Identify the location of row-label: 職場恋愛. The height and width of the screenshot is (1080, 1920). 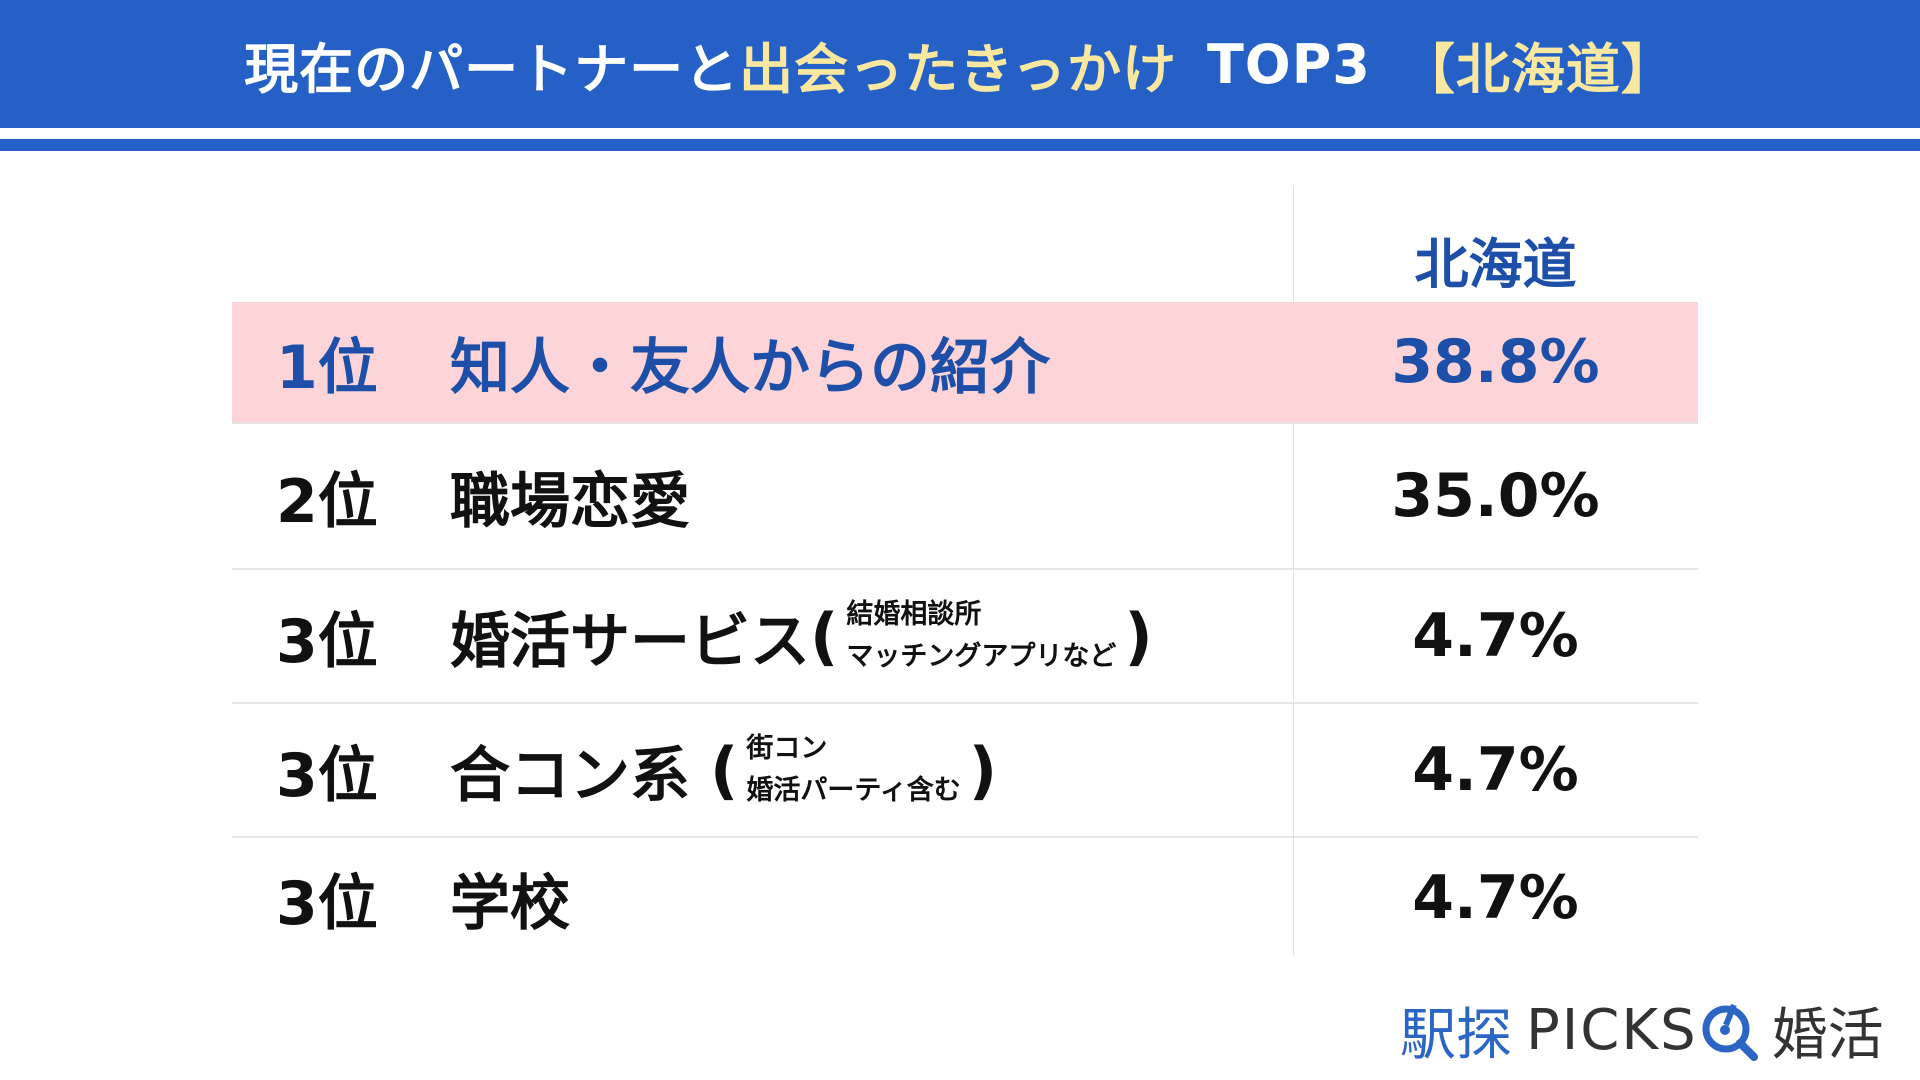
(570, 501).